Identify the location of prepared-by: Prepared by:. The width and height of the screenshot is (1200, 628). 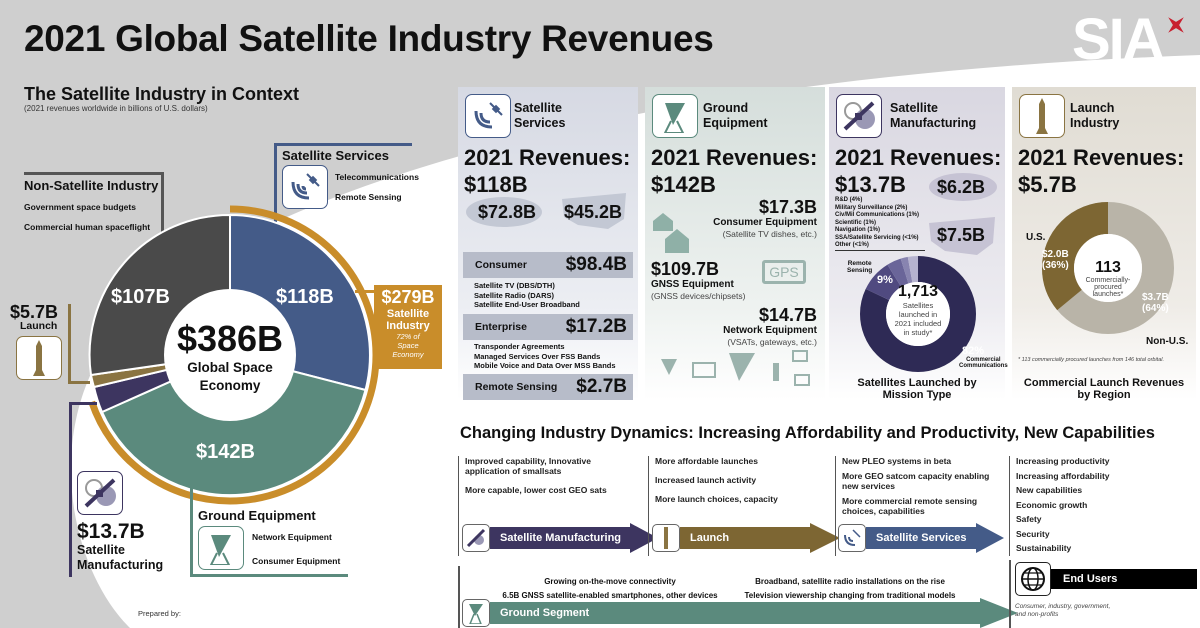
(159, 613).